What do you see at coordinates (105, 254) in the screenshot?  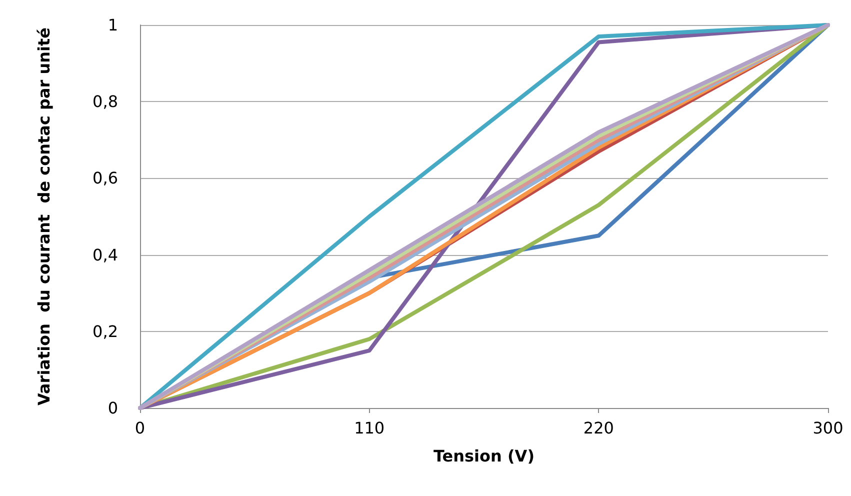 I see `y-tick-label: 0,4` at bounding box center [105, 254].